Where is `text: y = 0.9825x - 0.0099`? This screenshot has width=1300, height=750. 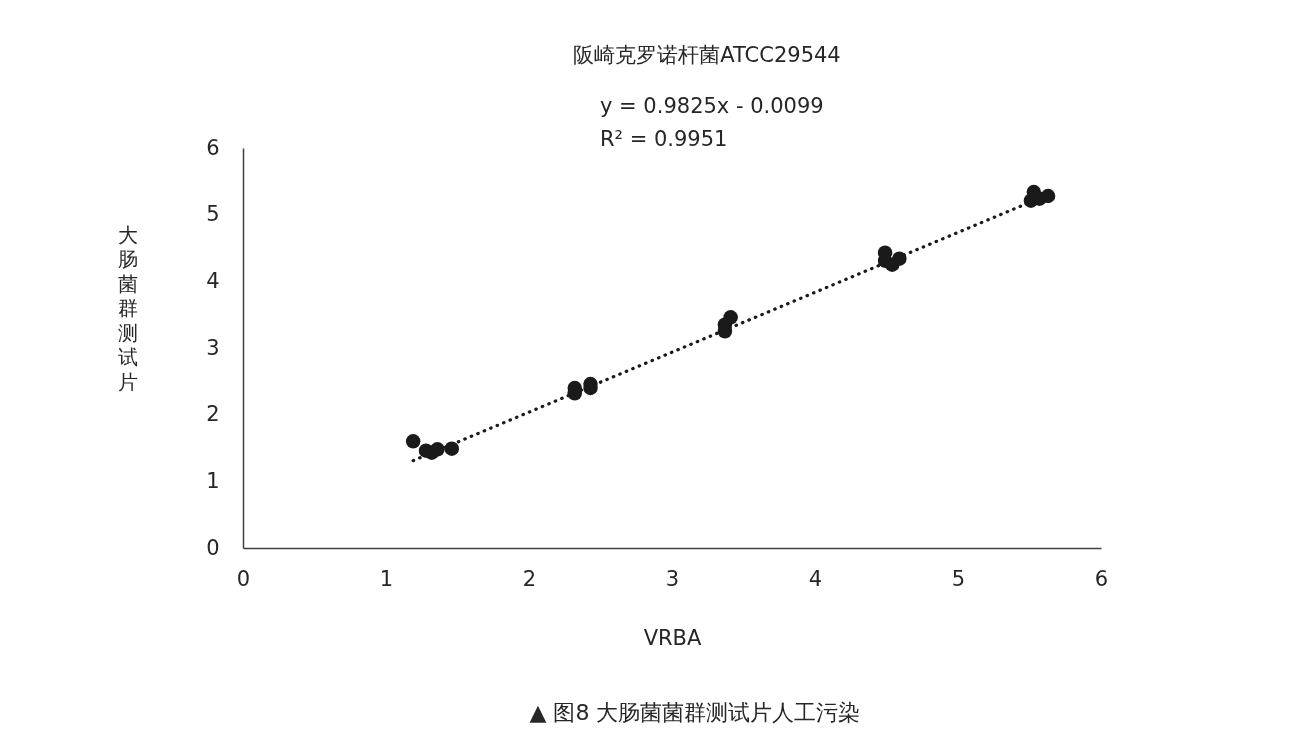 text: y = 0.9825x - 0.0099 is located at coordinates (712, 106).